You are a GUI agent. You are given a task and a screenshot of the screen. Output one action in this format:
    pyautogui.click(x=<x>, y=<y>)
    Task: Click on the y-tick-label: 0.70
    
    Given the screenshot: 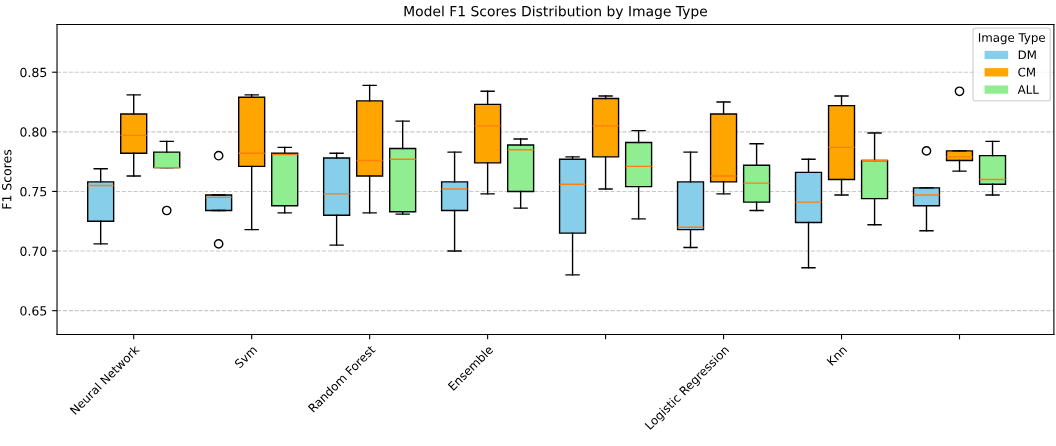 What is the action you would take?
    pyautogui.click(x=33, y=251)
    